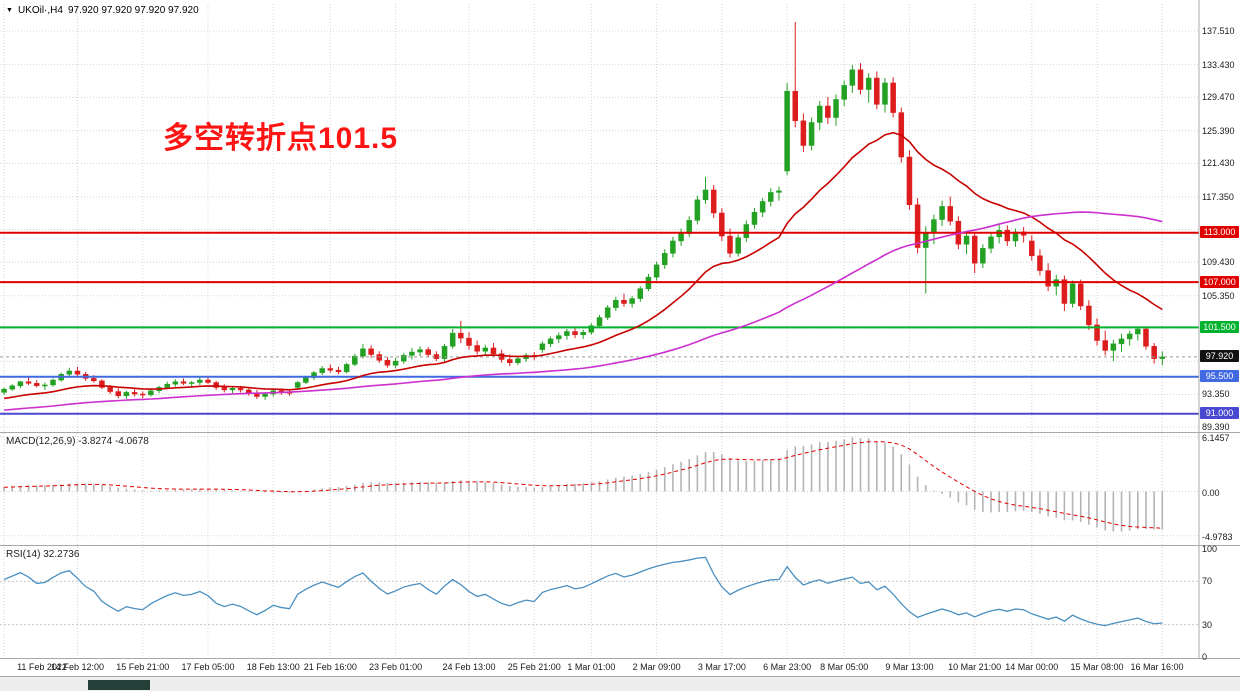 The width and height of the screenshot is (1240, 691). Describe the element at coordinates (281, 138) in the screenshot. I see `annotation-text: 多空转折点101.5` at that location.